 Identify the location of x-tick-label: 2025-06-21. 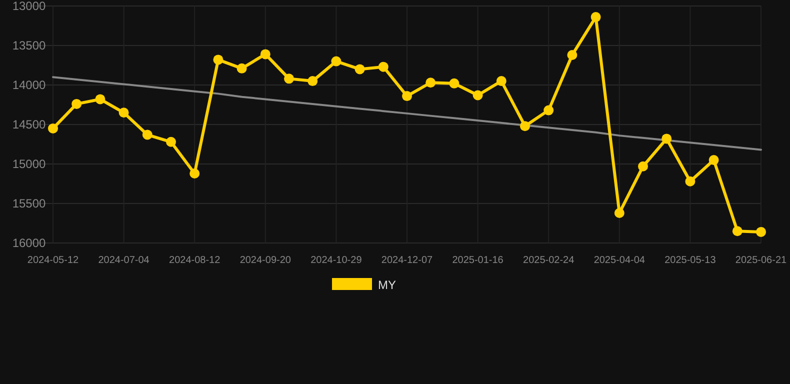
(761, 260).